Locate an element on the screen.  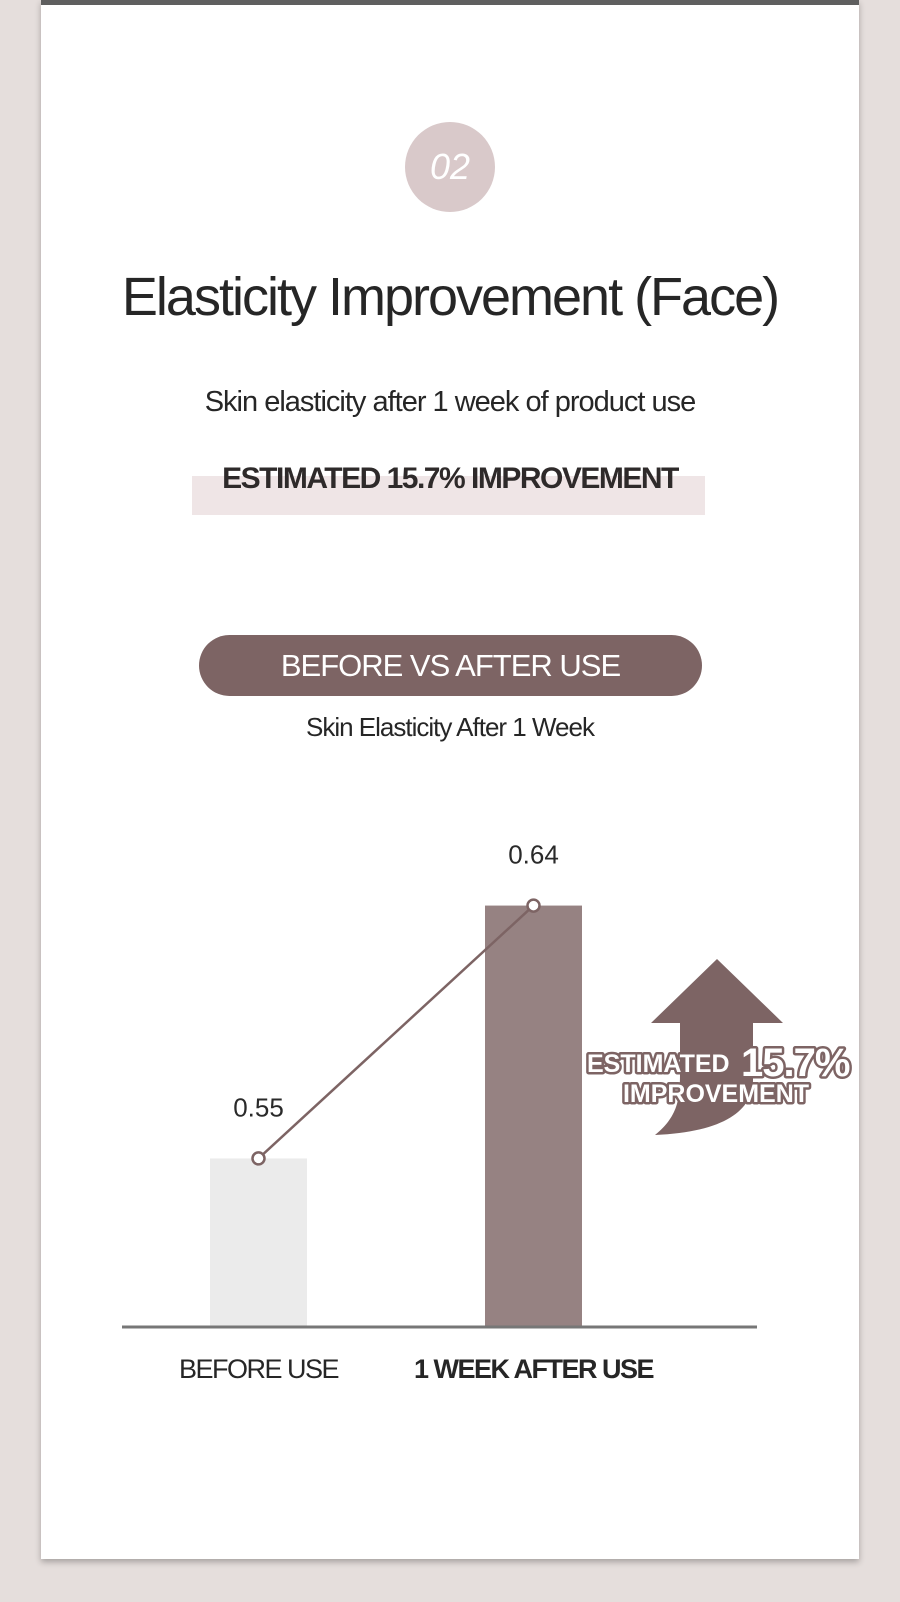
trend-line is located at coordinates (396, 1032).